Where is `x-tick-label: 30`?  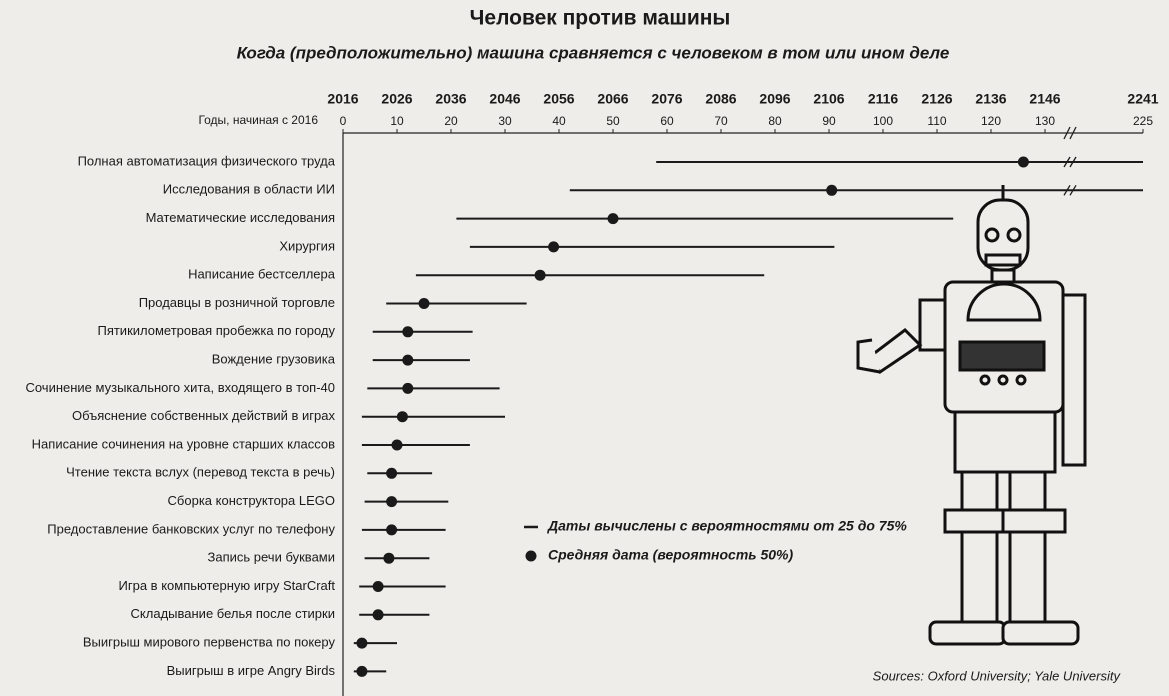
x-tick-label: 30 is located at coordinates (505, 121).